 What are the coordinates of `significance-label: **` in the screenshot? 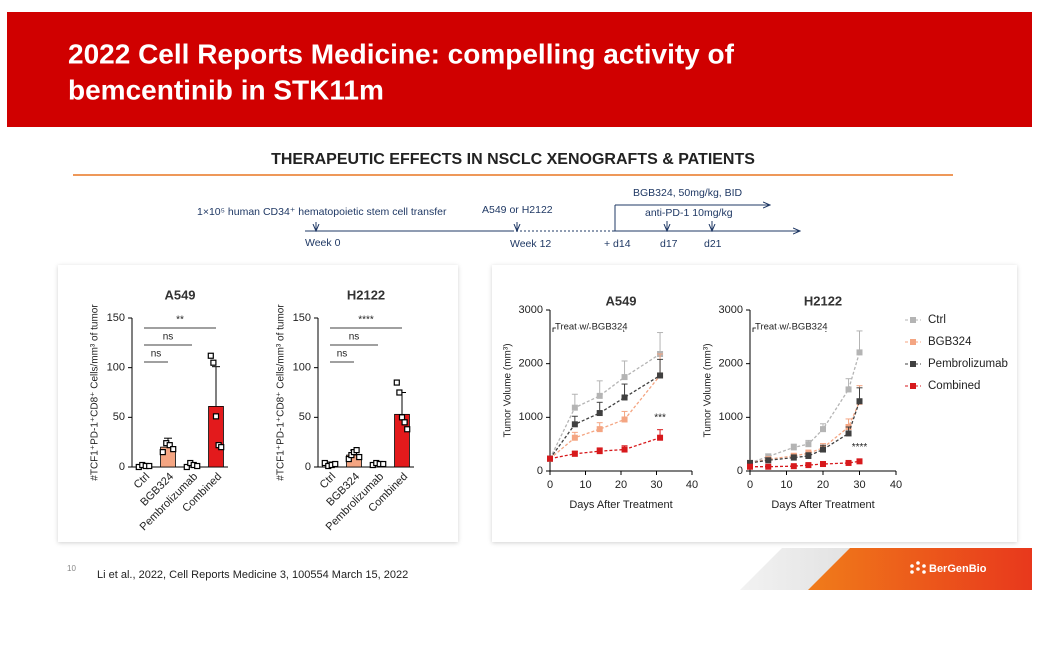 It's located at (180, 320).